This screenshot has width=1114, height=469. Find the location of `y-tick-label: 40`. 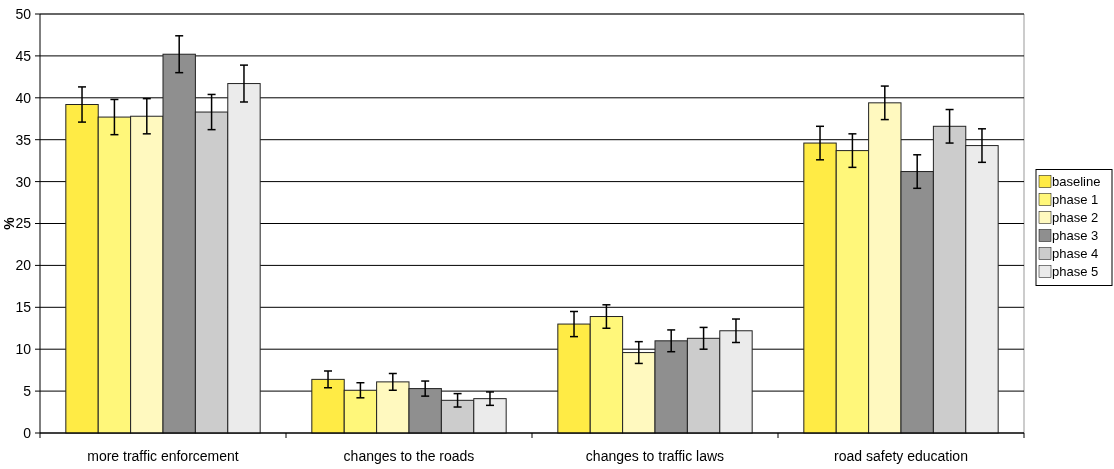

y-tick-label: 40 is located at coordinates (23, 97).